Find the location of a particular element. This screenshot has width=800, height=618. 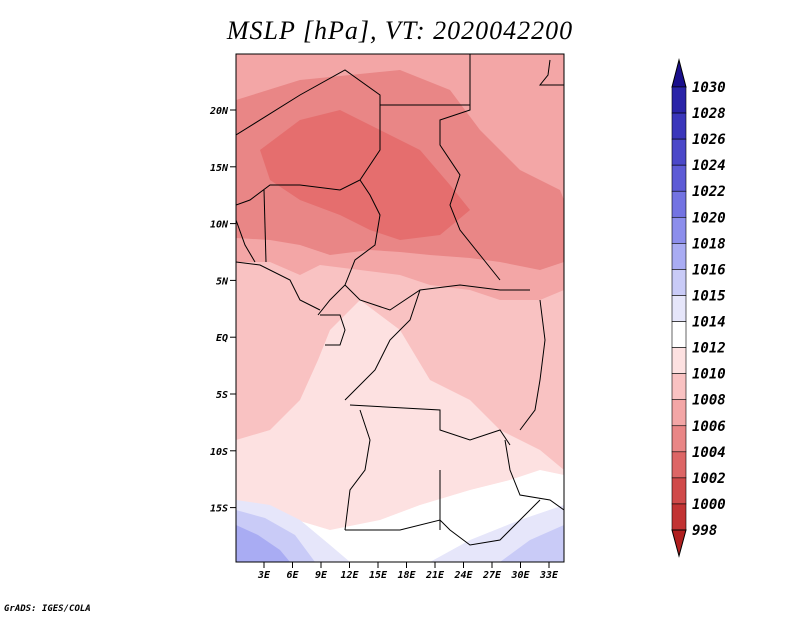

lat-tick-label: 20N is located at coordinates (219, 111).